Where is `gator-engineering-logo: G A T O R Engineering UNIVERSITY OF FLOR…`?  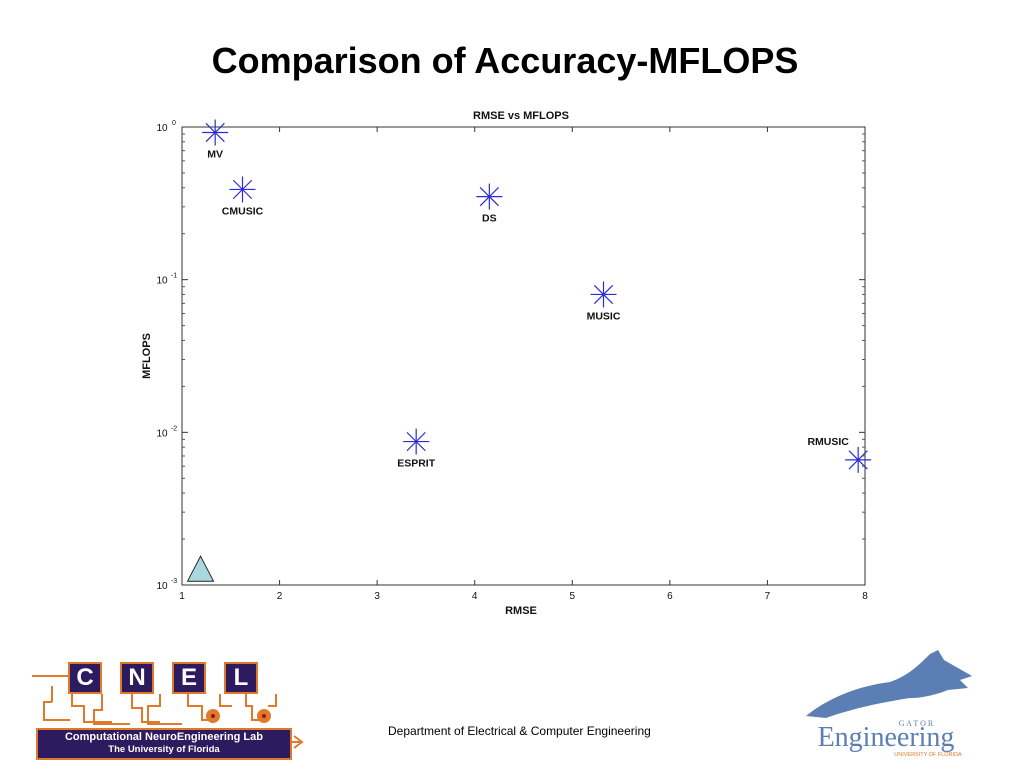 gator-engineering-logo: G A T O R Engineering UNIVERSITY OF FLOR… is located at coordinates (889, 704).